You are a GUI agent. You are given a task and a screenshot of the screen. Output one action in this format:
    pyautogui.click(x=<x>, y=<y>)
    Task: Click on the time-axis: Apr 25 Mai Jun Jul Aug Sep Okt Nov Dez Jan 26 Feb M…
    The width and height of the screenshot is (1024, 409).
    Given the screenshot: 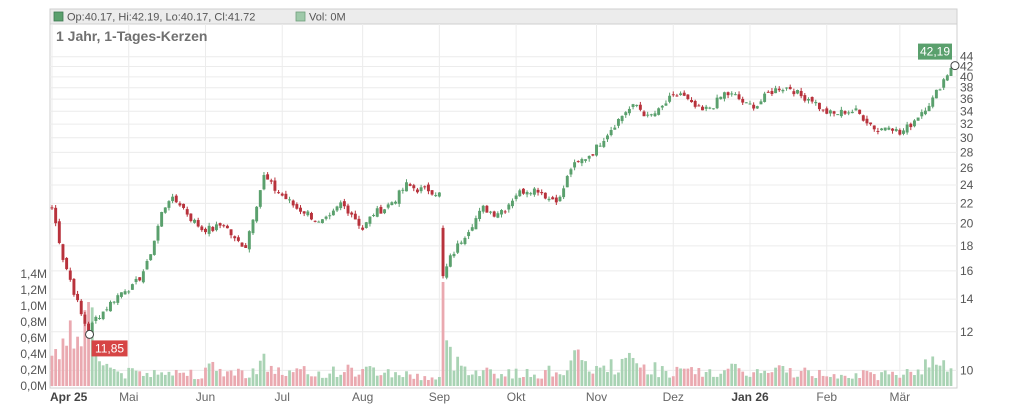 What is the action you would take?
    pyautogui.click(x=480, y=397)
    